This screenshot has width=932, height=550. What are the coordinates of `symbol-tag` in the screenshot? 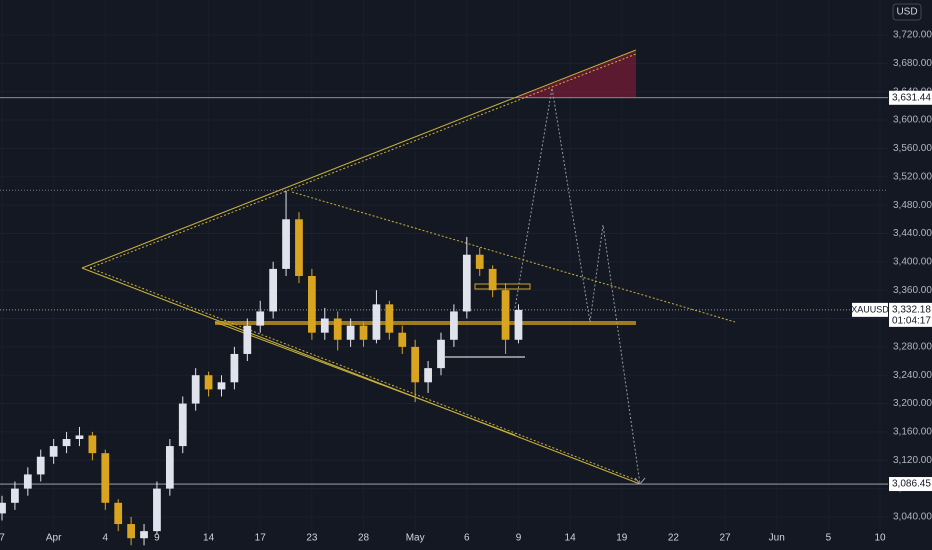 It's located at (870, 309).